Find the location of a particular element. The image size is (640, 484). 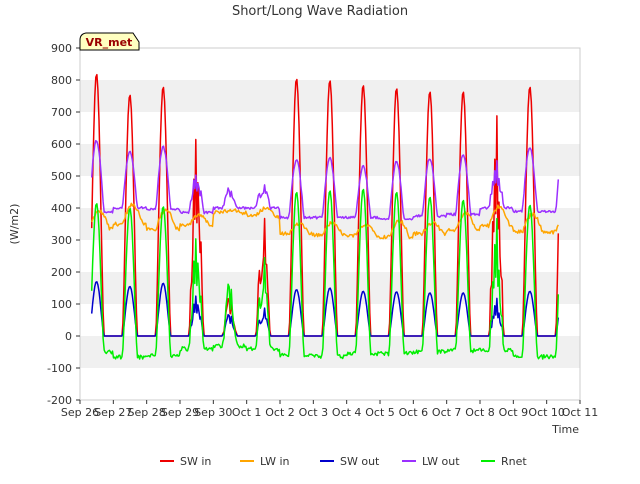

x-tick-label: Oct 7 is located at coordinates (447, 412).